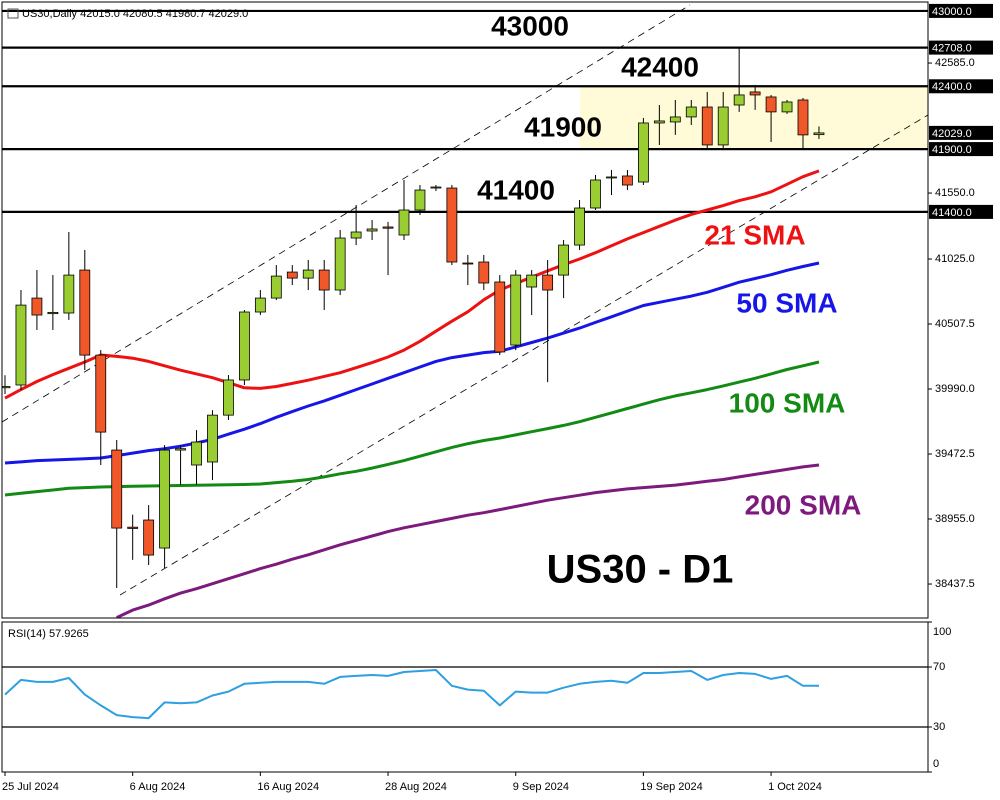 This screenshot has height=800, width=1000. I want to click on rsi-pane, so click(465, 697).